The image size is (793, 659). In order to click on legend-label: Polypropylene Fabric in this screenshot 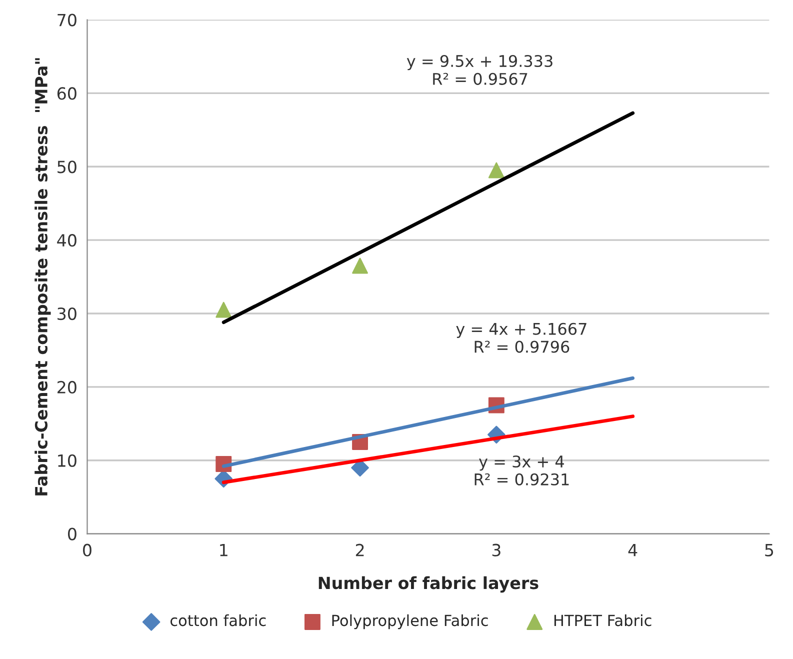, I will do `click(410, 622)`.